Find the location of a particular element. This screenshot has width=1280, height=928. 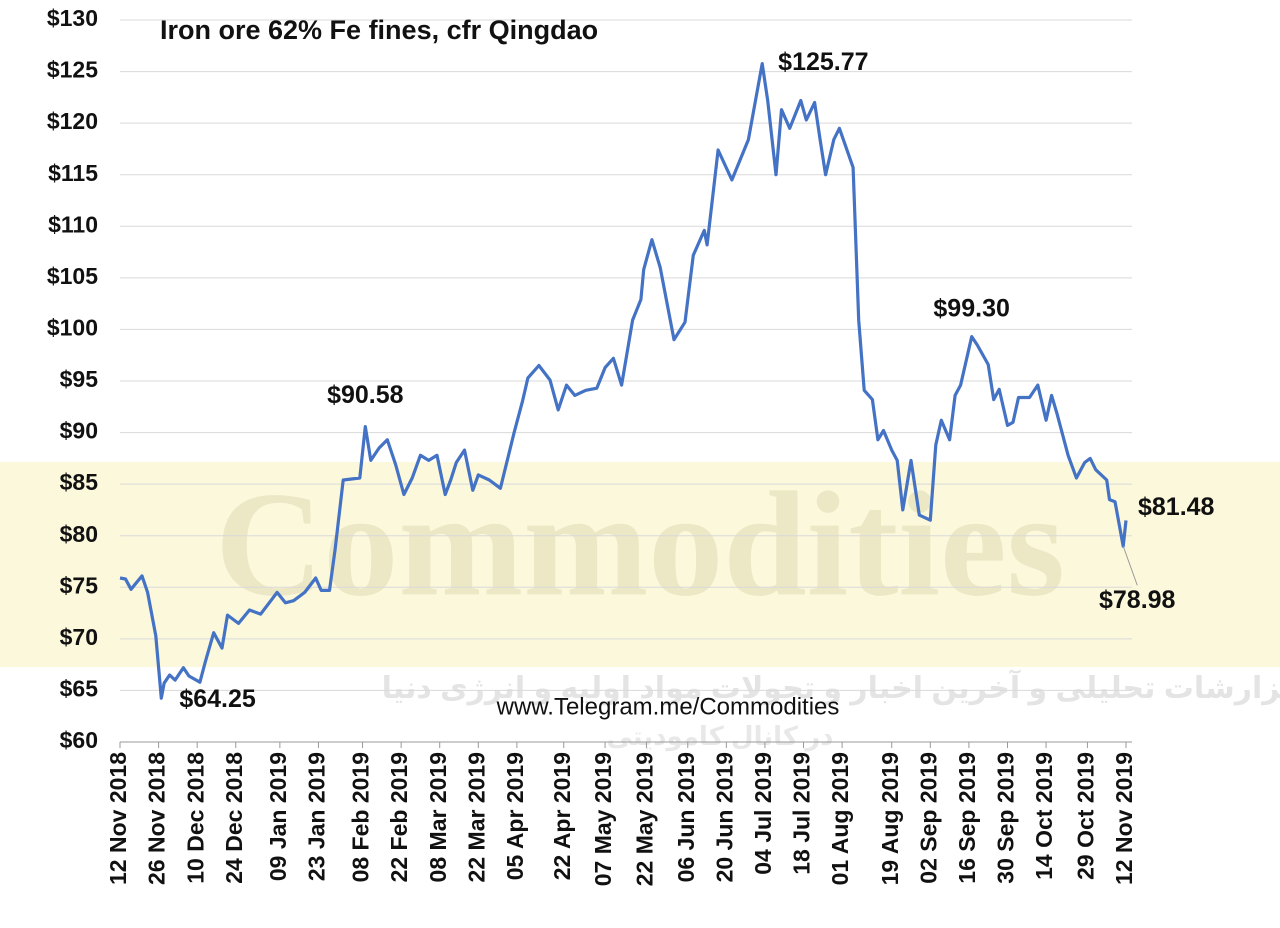

x-tick-label: 02 Sep 2019 is located at coordinates (928, 818).